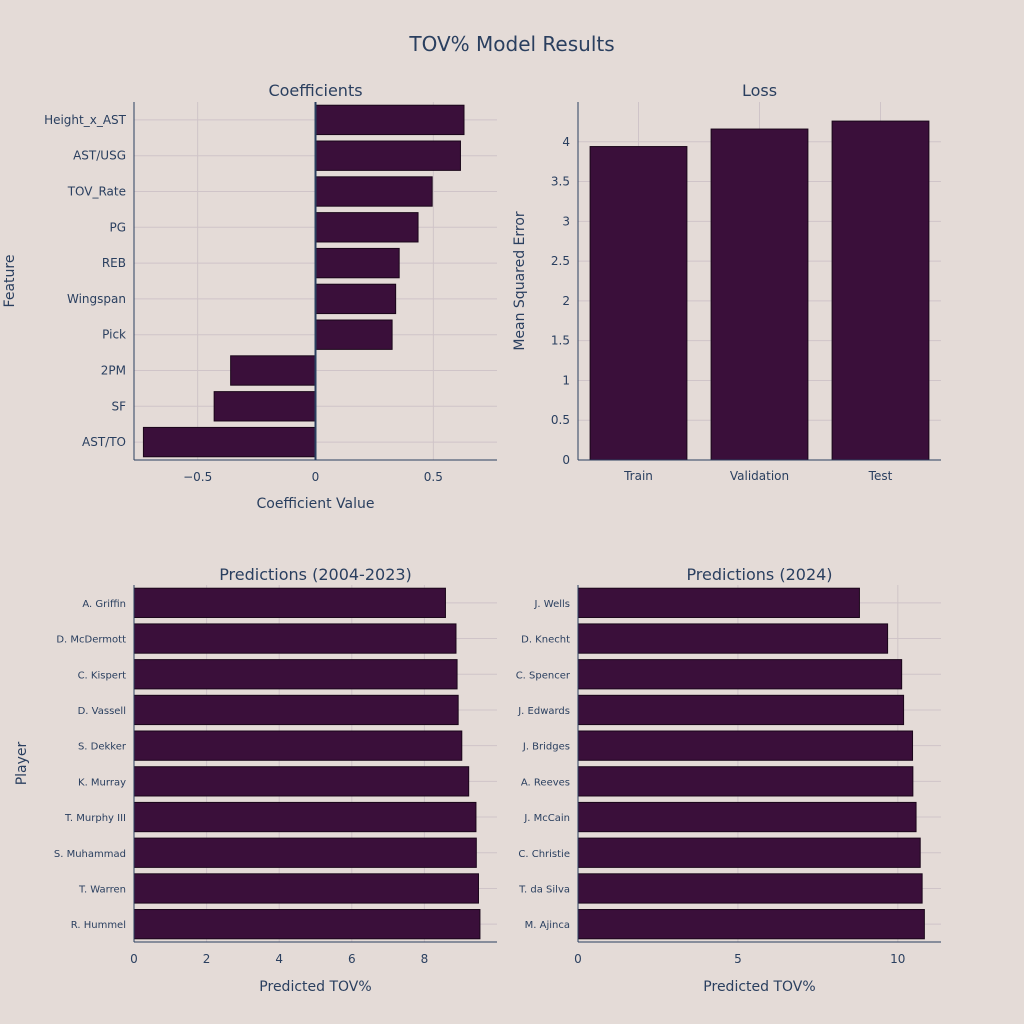 The image size is (1024, 1024). I want to click on hist-x-tick-label: 8, so click(425, 959).